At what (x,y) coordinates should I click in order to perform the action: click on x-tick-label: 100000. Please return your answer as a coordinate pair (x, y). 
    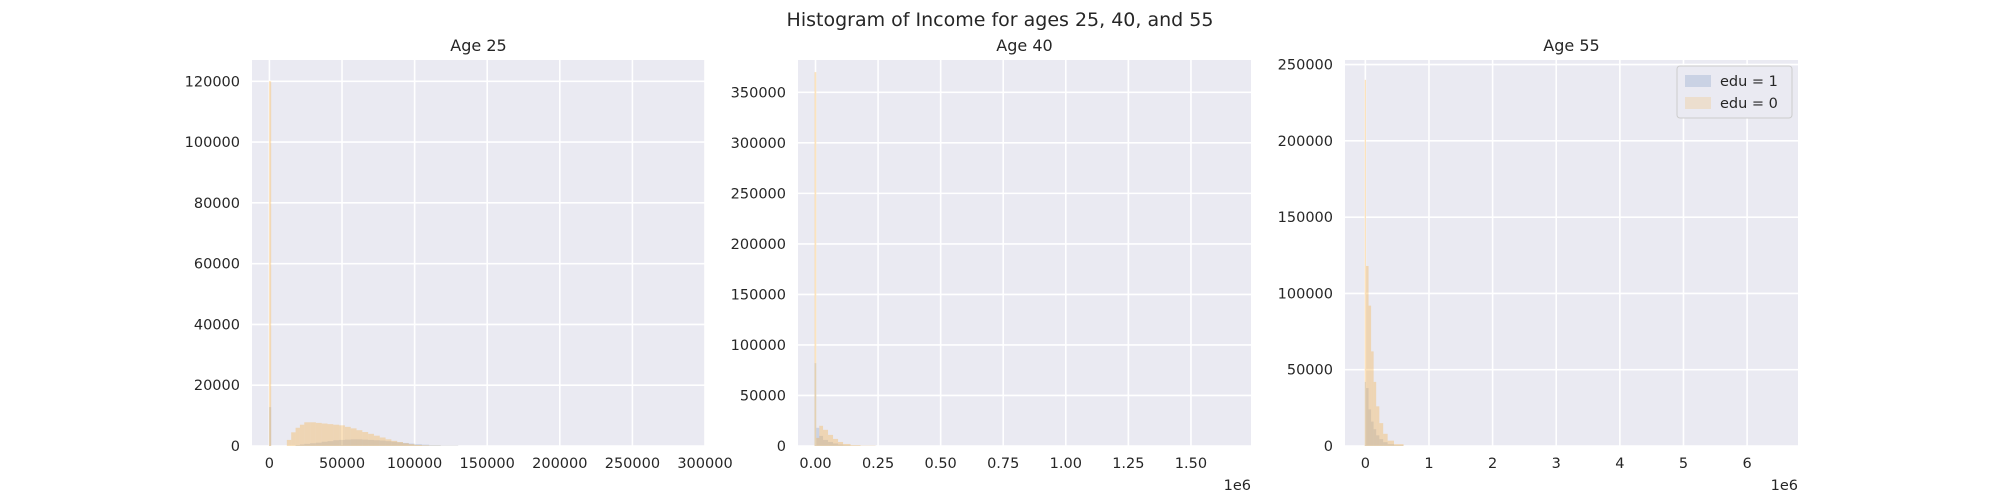
    Looking at the image, I should click on (414, 464).